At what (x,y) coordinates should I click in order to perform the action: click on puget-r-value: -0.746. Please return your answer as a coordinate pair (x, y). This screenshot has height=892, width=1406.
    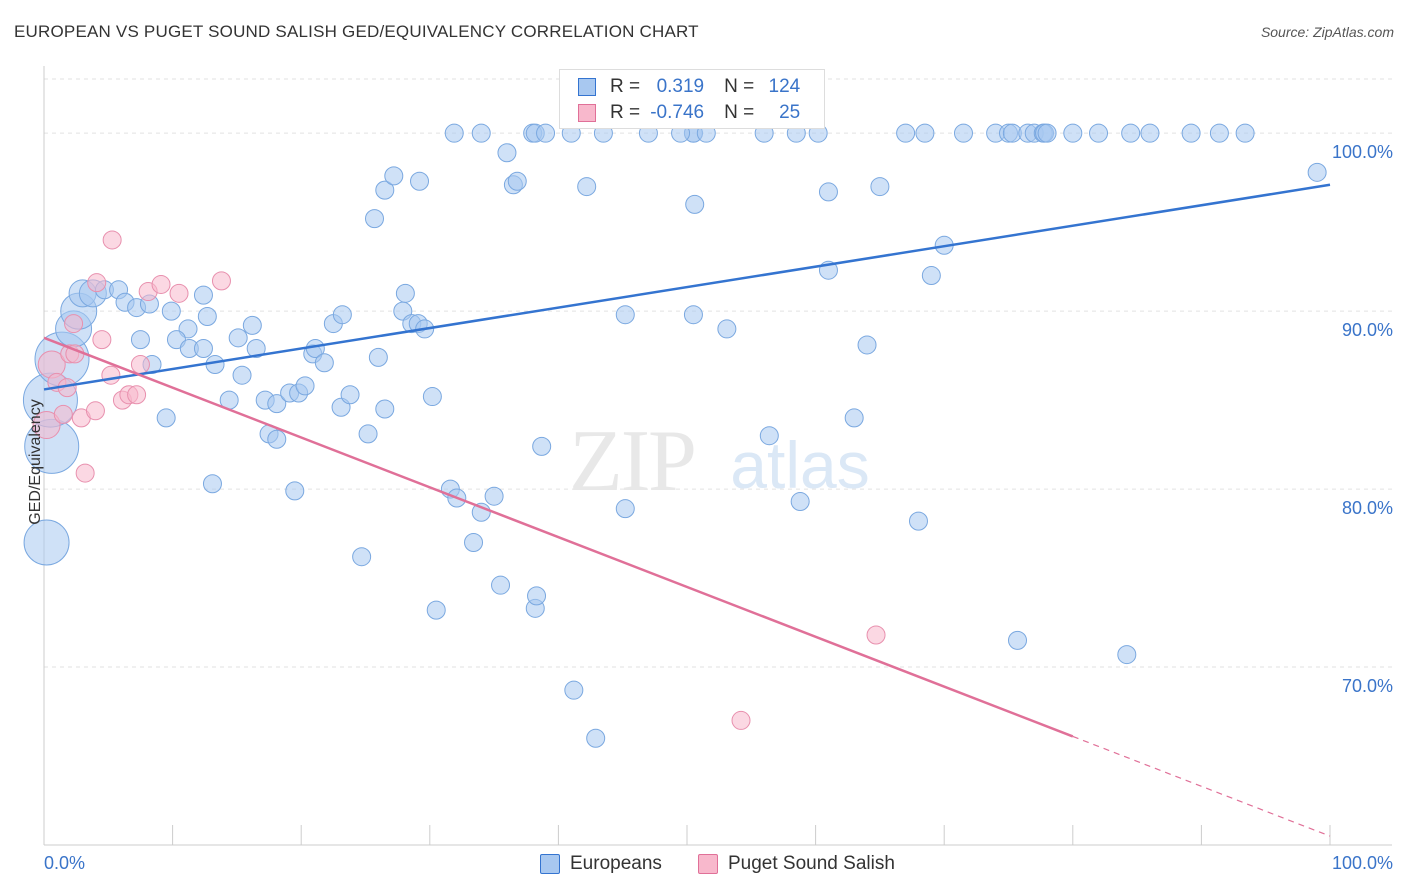
    Looking at the image, I should click on (677, 112).